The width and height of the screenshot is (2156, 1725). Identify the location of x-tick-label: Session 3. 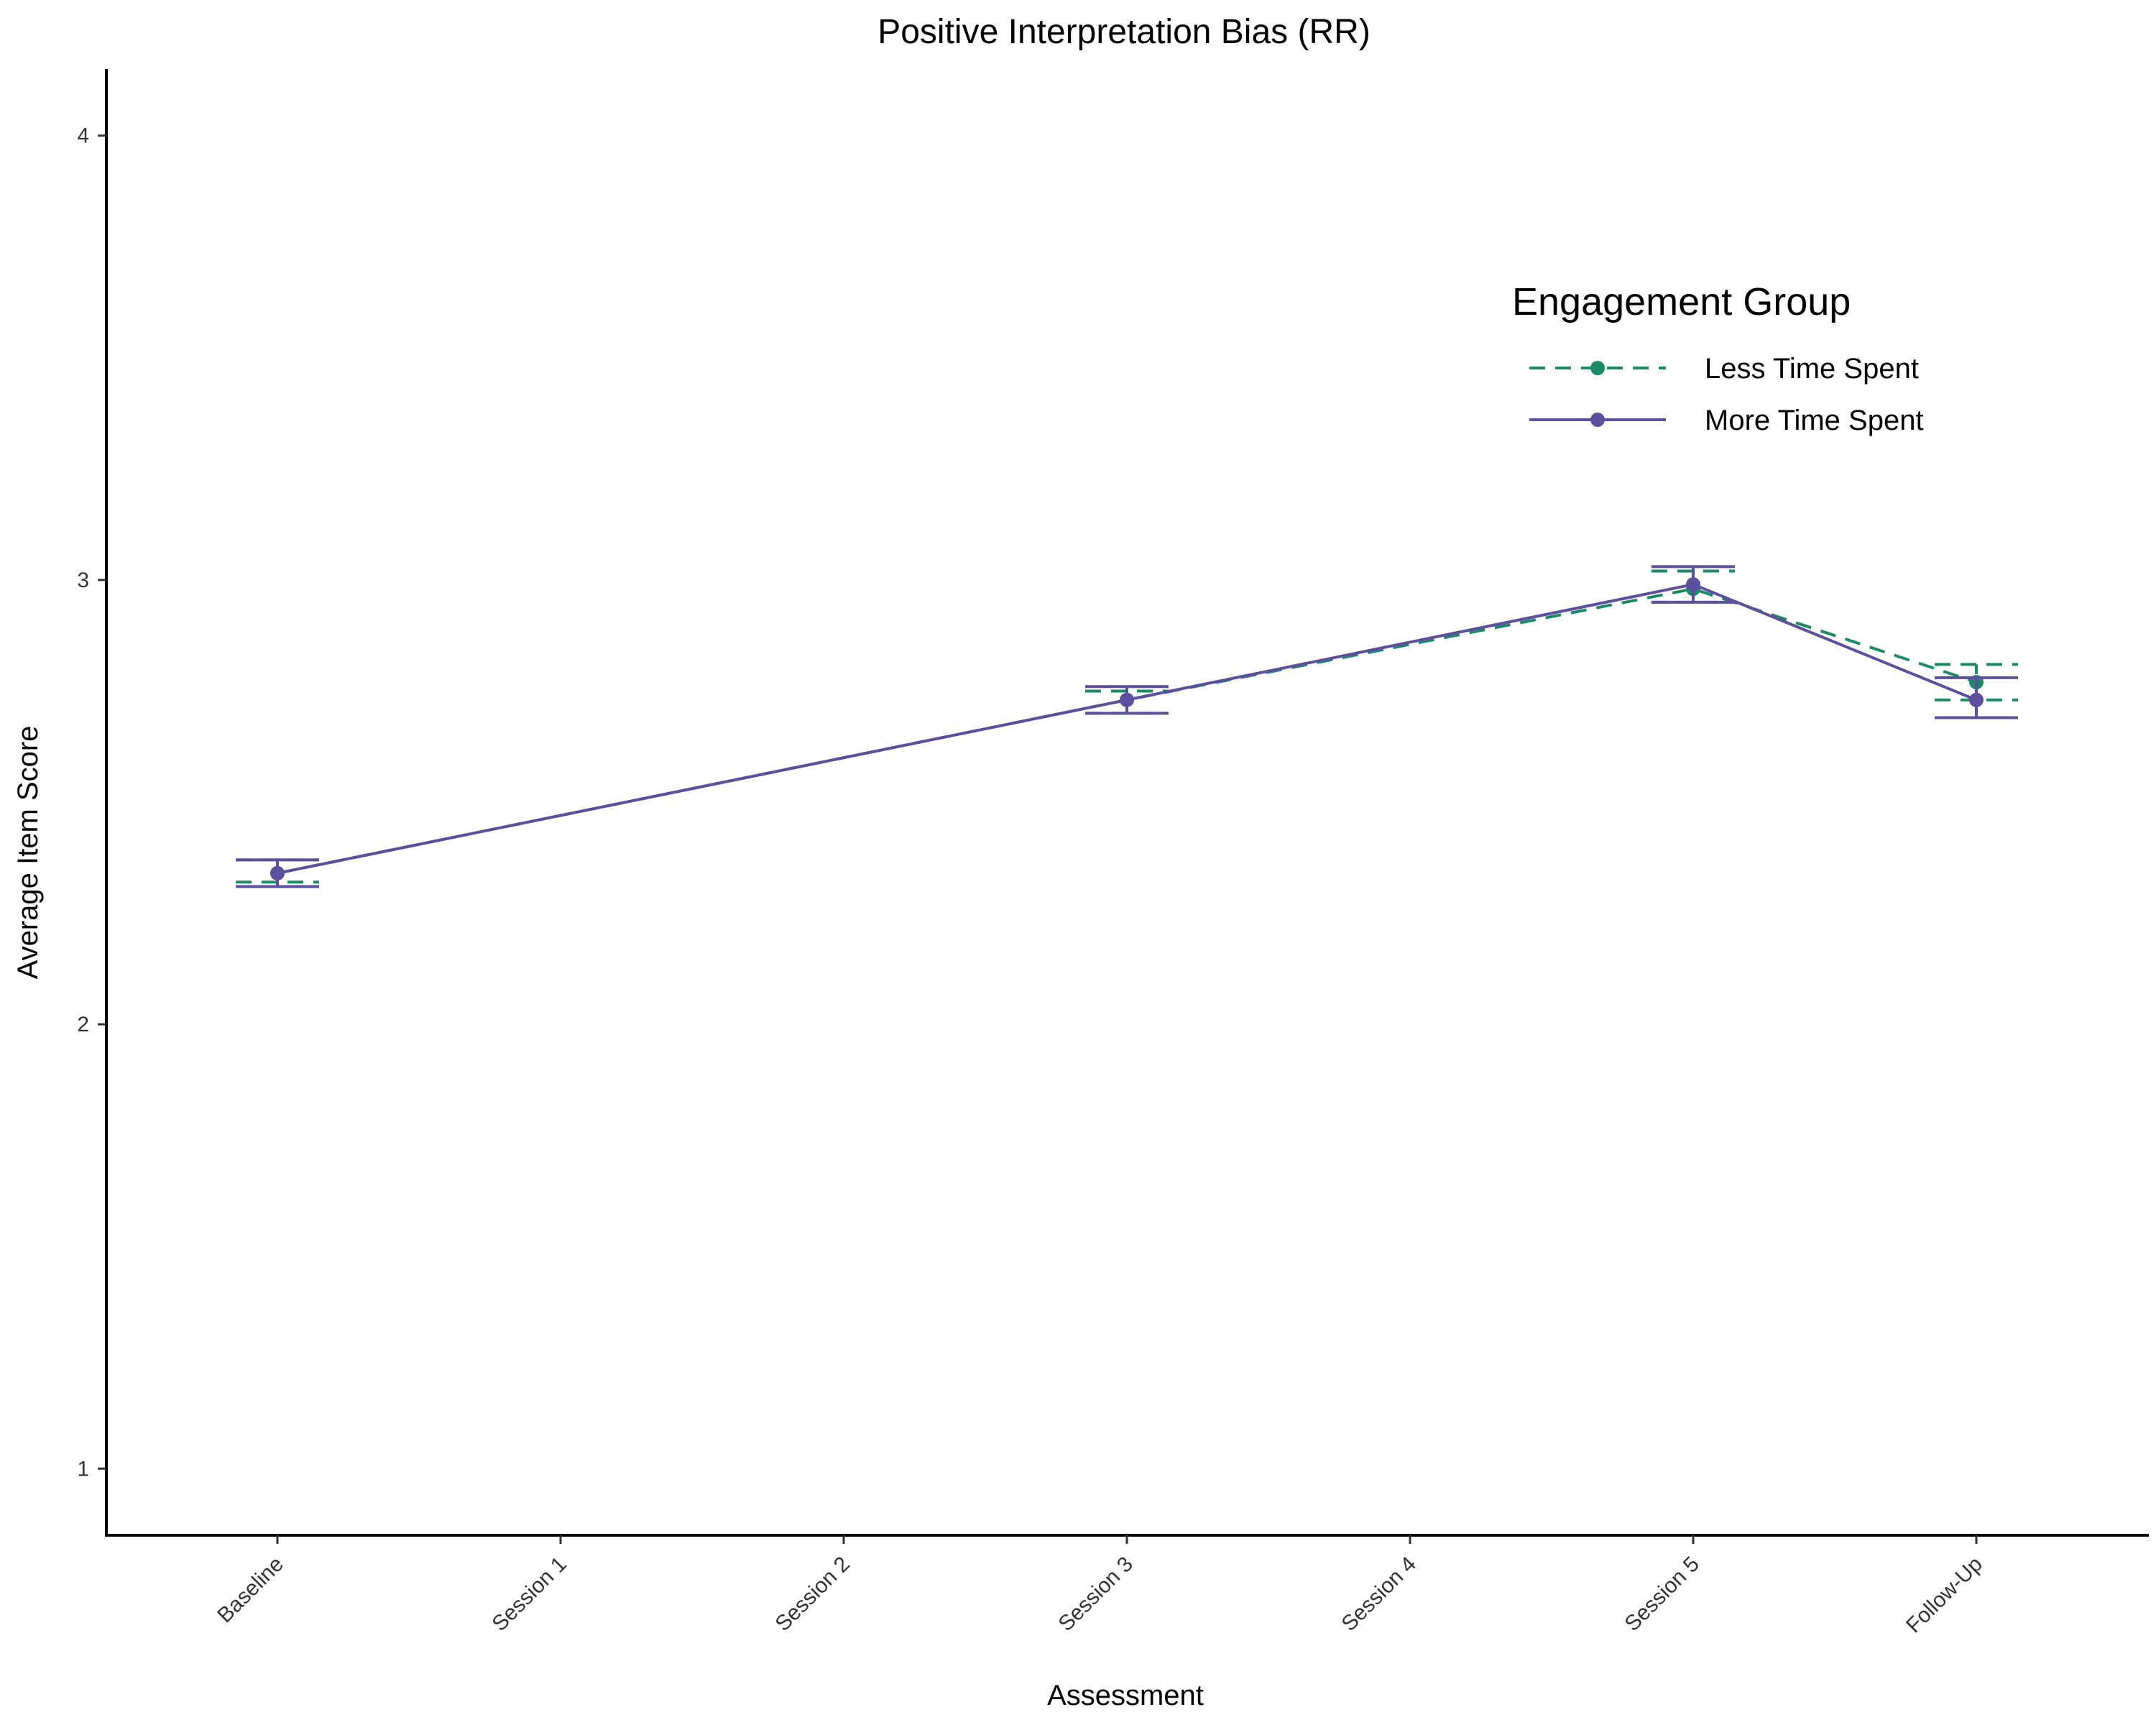
(1096, 1594).